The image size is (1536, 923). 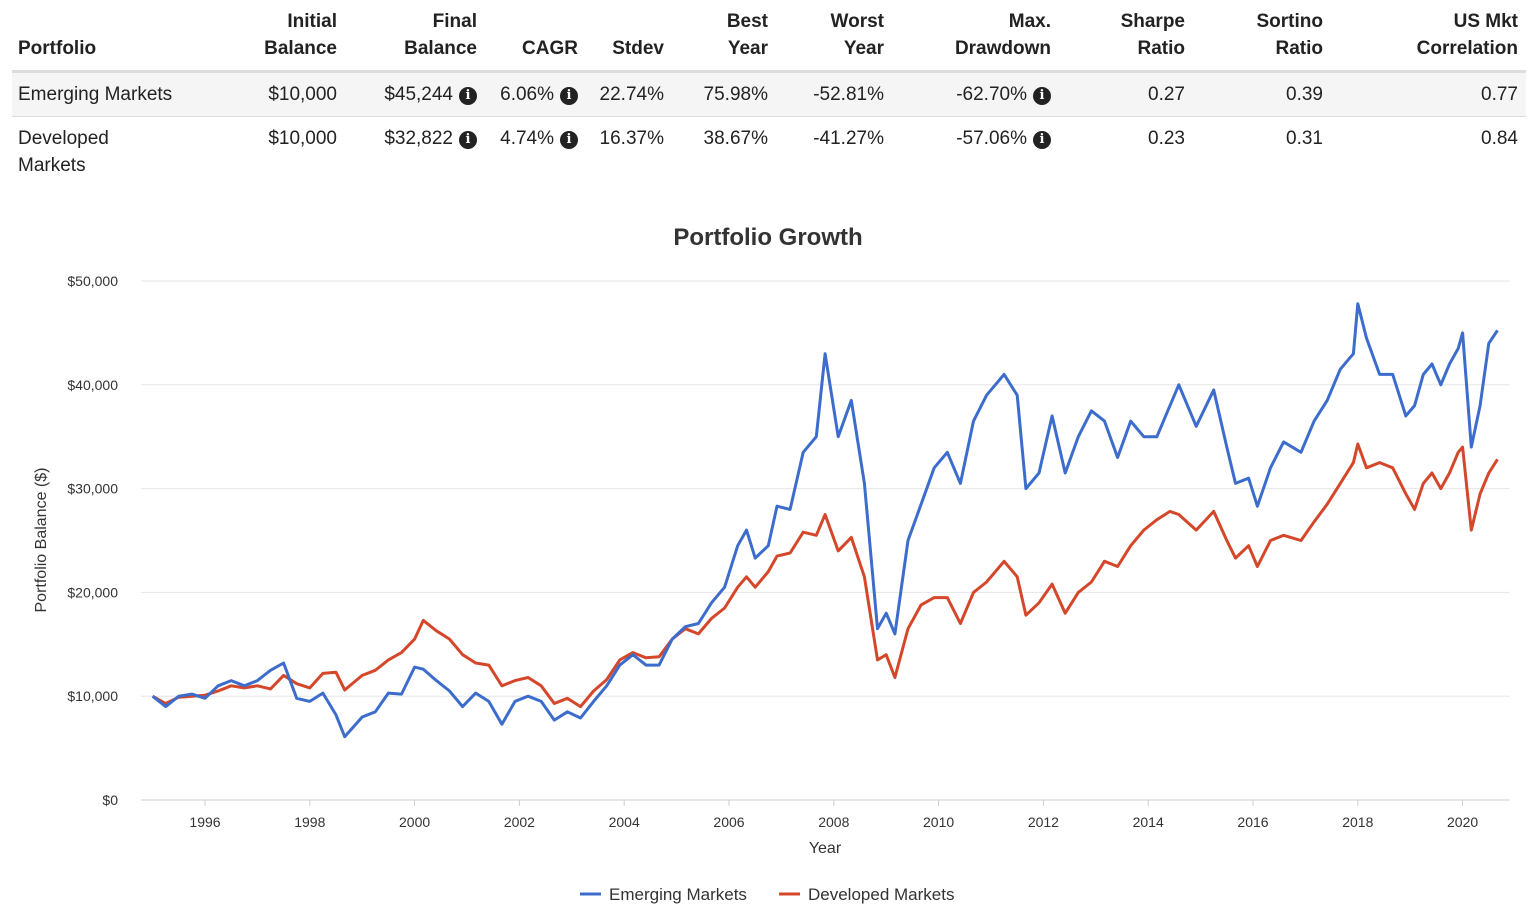 I want to click on x-tick-label: 2008, so click(x=833, y=822).